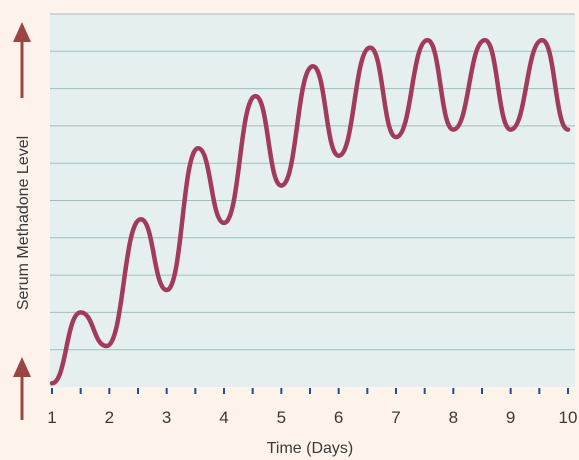 The width and height of the screenshot is (579, 460). What do you see at coordinates (312, 417) in the screenshot?
I see `x-axis-tick-labels: 1 2 3 4 5 6 7 8 9 10` at bounding box center [312, 417].